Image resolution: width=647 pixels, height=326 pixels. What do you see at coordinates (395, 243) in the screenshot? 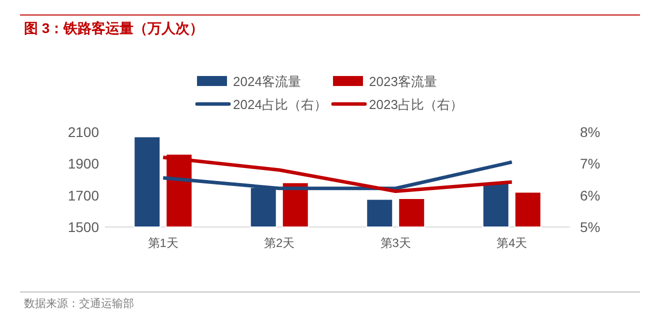
I see `x-tick-label: 第3天` at bounding box center [395, 243].